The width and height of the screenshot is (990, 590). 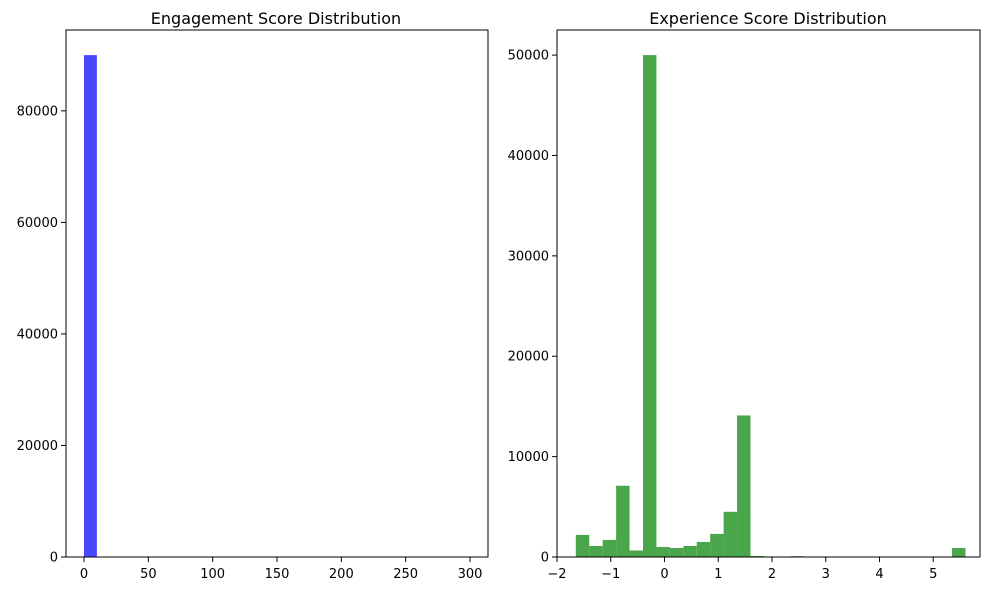 What do you see at coordinates (718, 574) in the screenshot?
I see `experience-x-tick-label: 1` at bounding box center [718, 574].